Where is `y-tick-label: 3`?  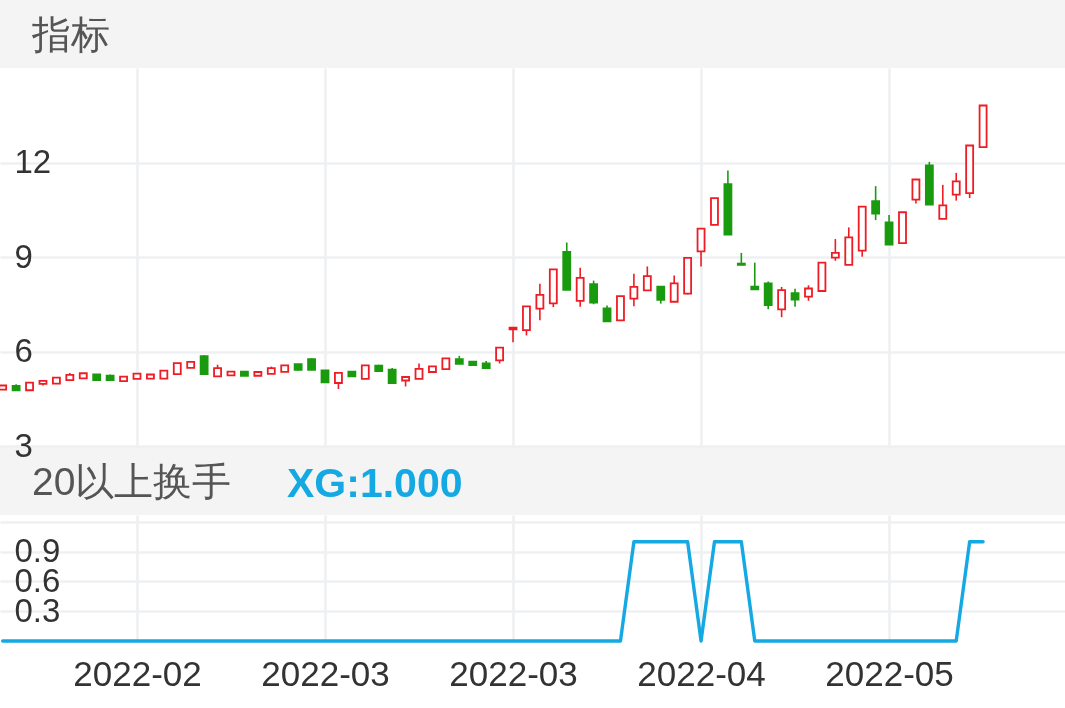 y-tick-label: 3 is located at coordinates (23, 445).